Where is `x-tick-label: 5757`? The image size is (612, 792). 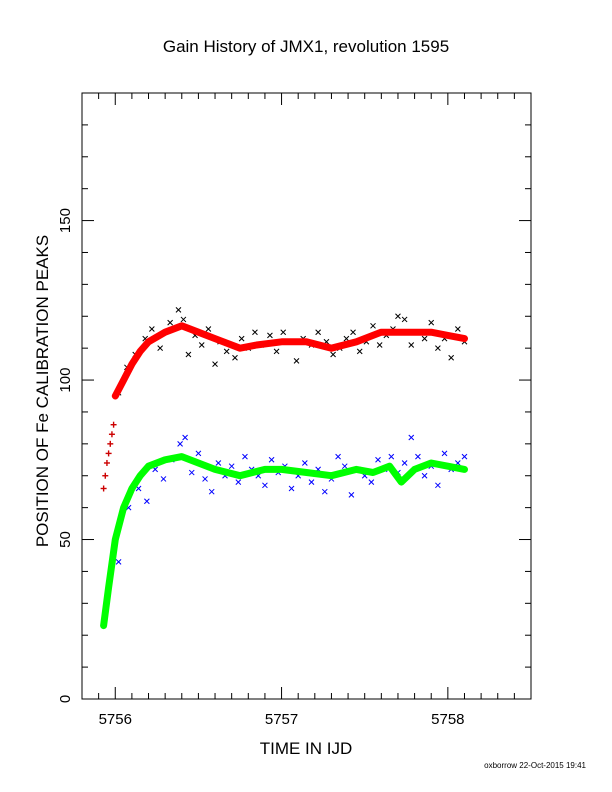
x-tick-label: 5757 is located at coordinates (281, 719).